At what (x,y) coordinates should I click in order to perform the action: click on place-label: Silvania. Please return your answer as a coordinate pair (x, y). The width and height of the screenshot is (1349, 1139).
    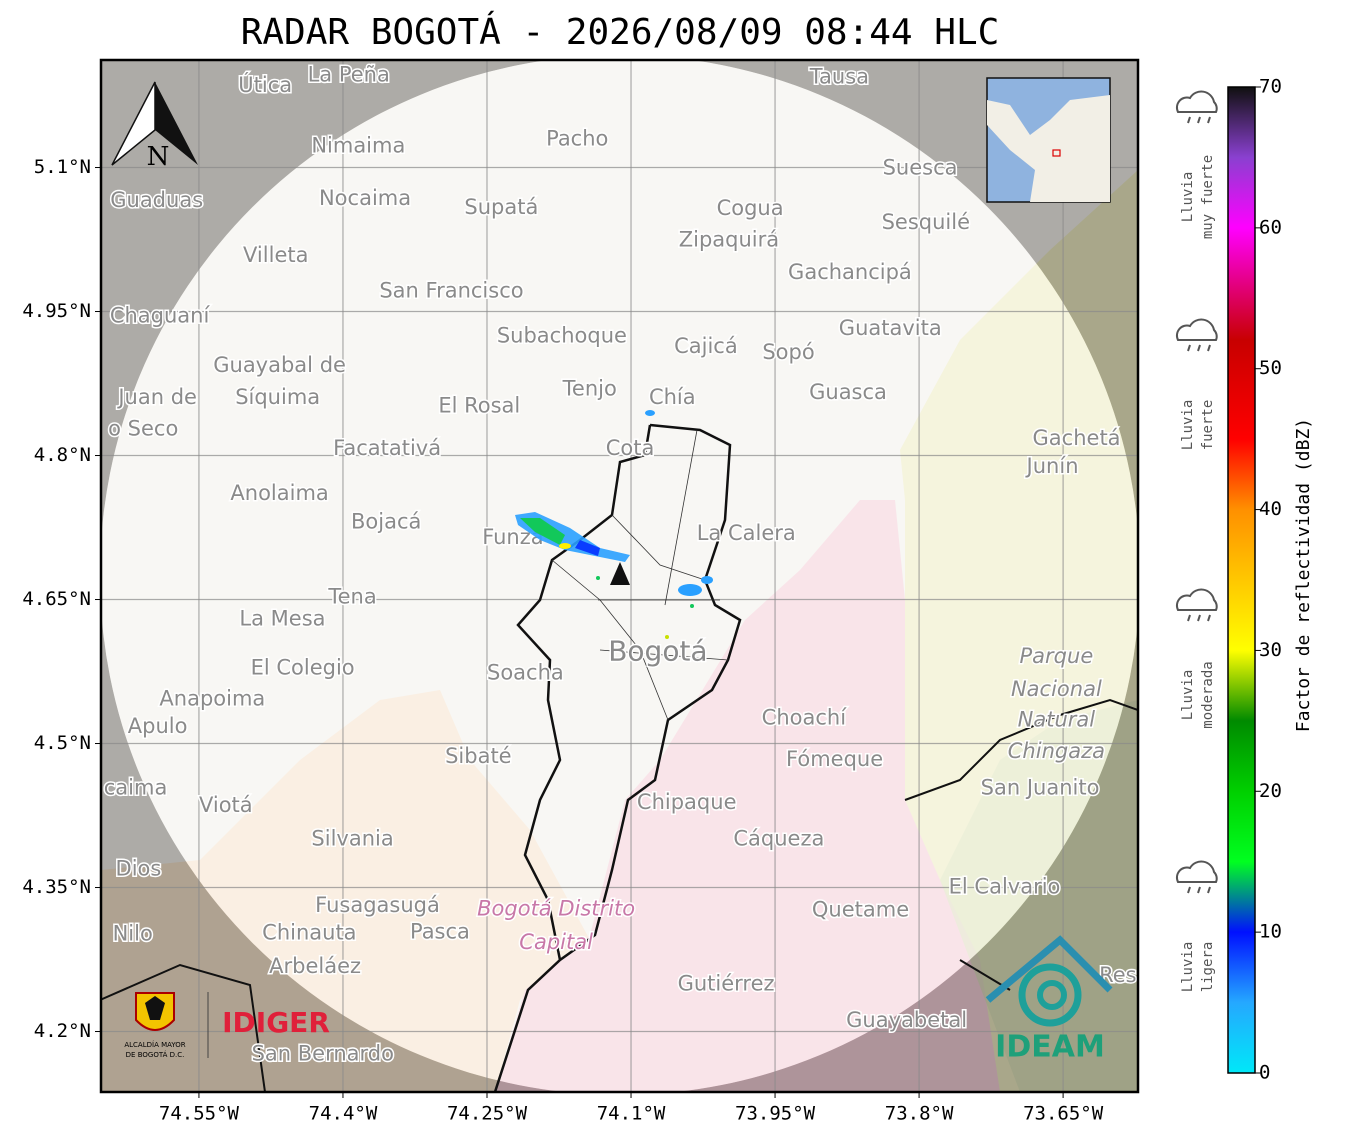
    Looking at the image, I should click on (352, 839).